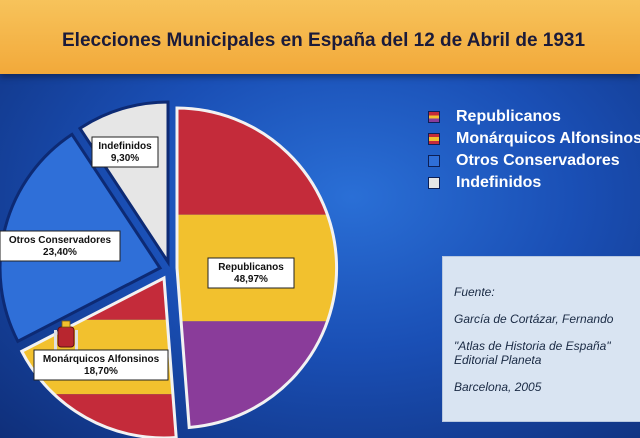 The image size is (640, 438). What do you see at coordinates (125, 146) in the screenshot?
I see `data-label-name: Indefinidos` at bounding box center [125, 146].